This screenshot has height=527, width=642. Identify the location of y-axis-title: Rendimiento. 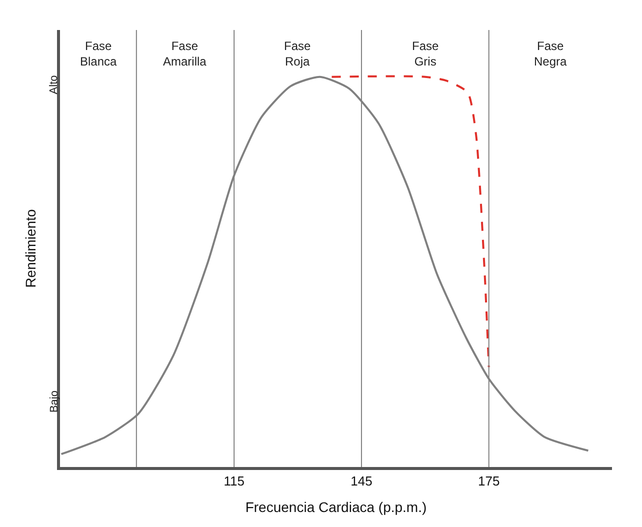
(30, 248).